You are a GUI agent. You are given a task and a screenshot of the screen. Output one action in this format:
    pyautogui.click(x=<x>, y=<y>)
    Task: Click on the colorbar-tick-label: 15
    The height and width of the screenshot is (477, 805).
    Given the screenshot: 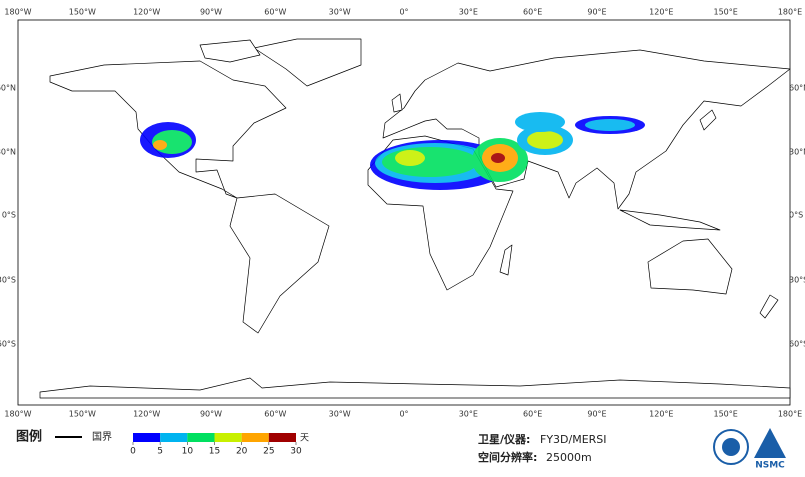 What is the action you would take?
    pyautogui.click(x=214, y=452)
    